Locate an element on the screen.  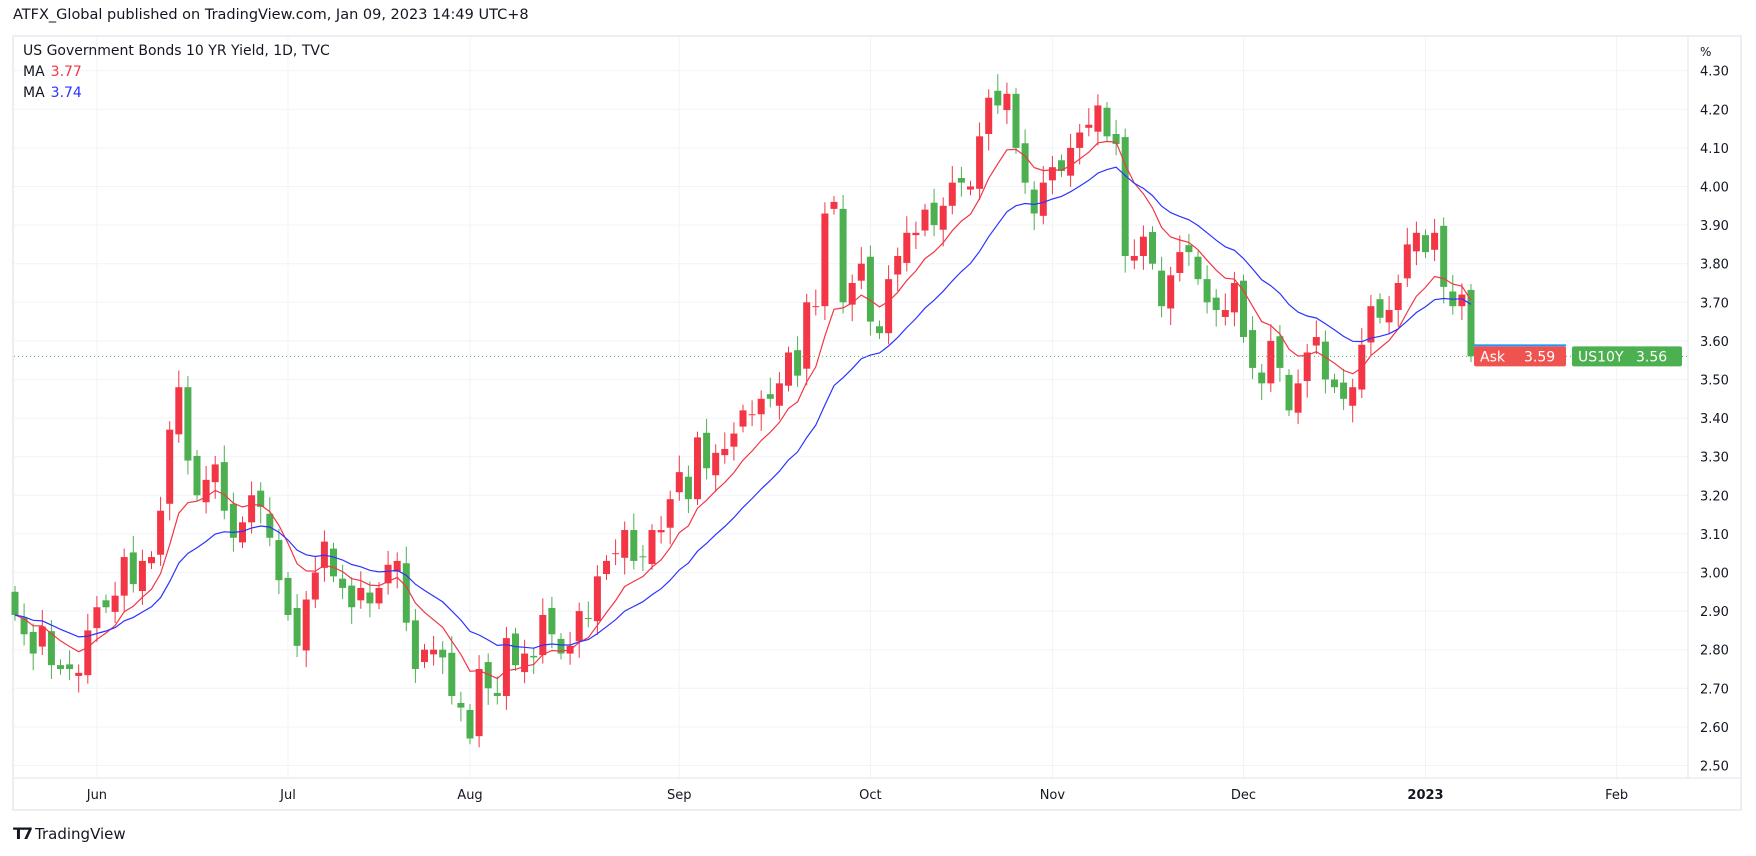
tradingview-logo: T7 TradingView is located at coordinates (69, 833).